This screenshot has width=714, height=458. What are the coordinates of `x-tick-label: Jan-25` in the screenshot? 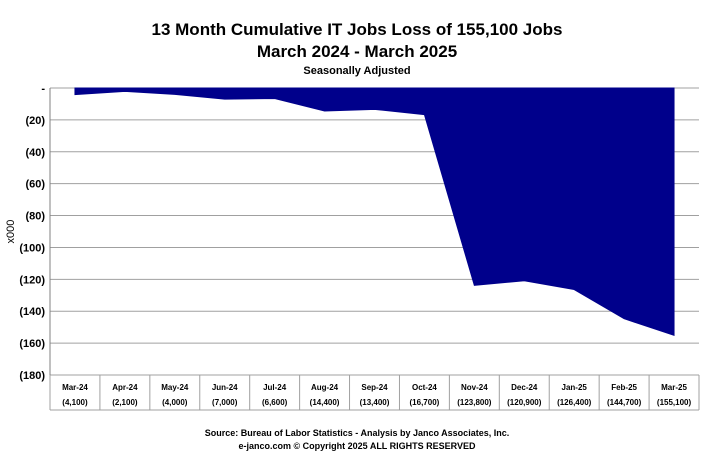 It's located at (575, 387).